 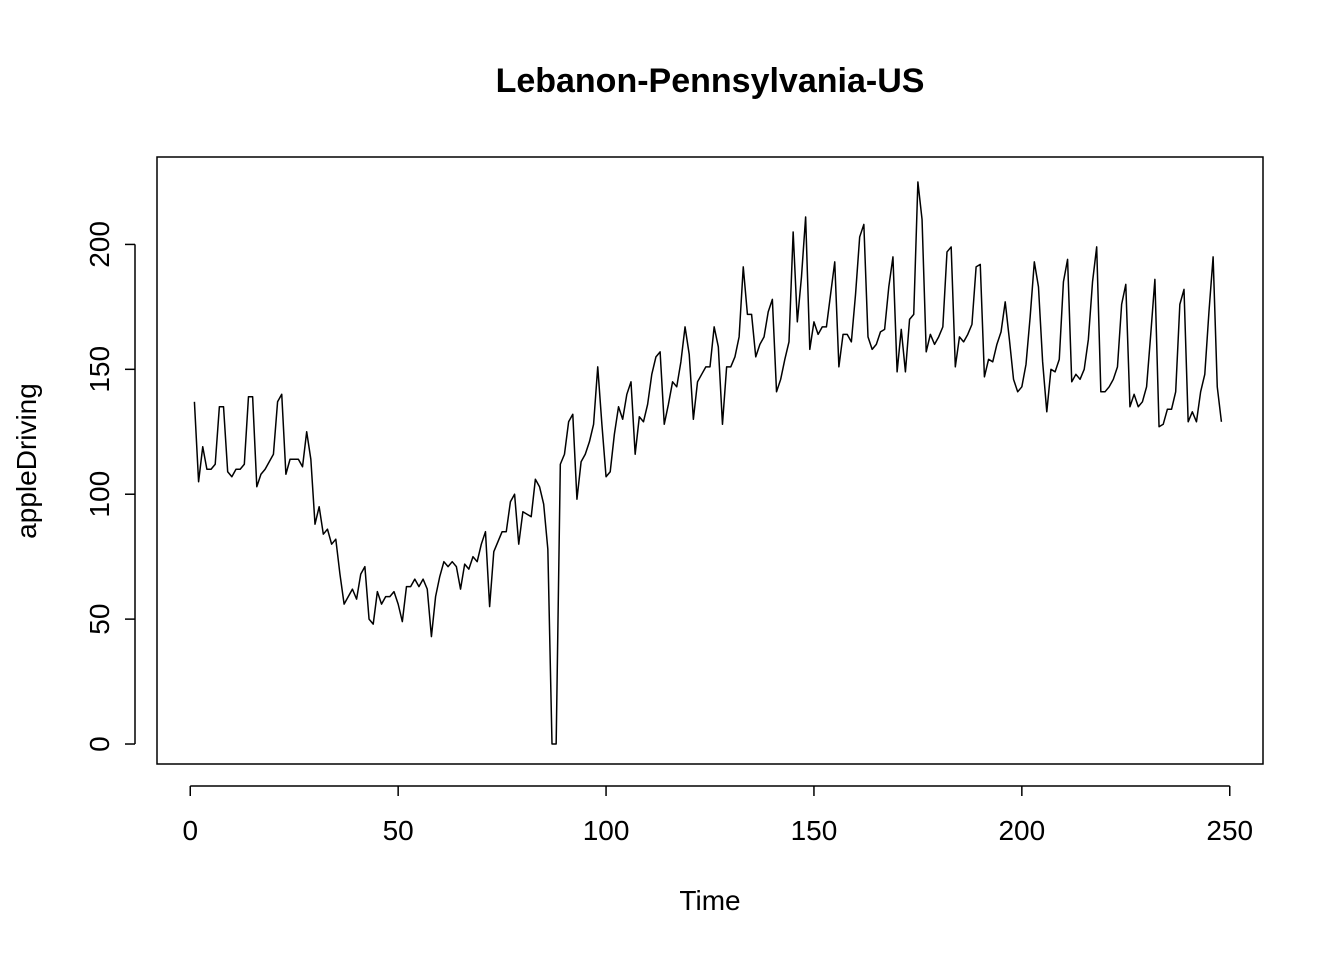 I want to click on y-axis-label: appleDriving, so click(x=26, y=461).